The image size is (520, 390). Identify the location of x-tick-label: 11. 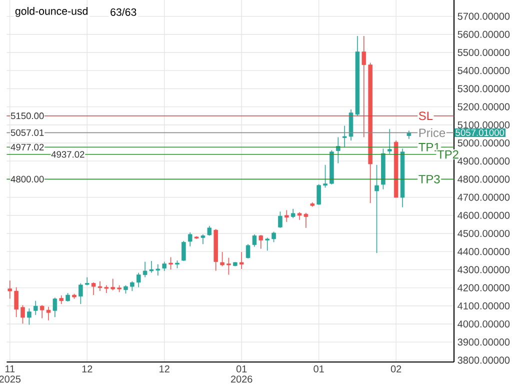
(10, 368).